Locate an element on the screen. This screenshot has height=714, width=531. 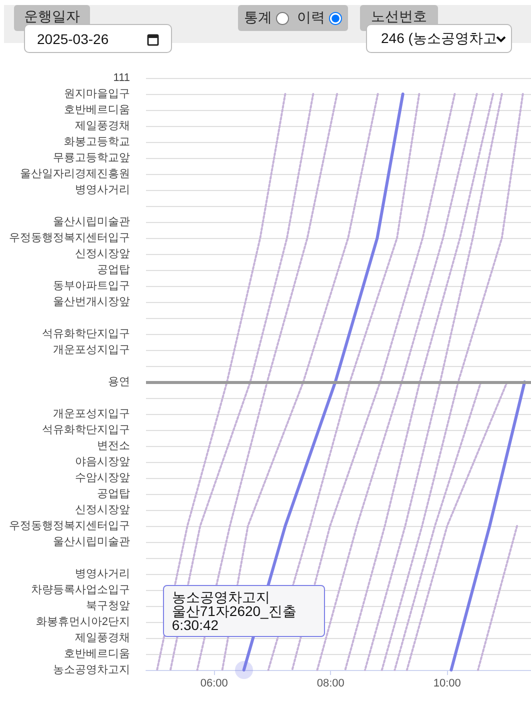
text: 이력 is located at coordinates (311, 18).